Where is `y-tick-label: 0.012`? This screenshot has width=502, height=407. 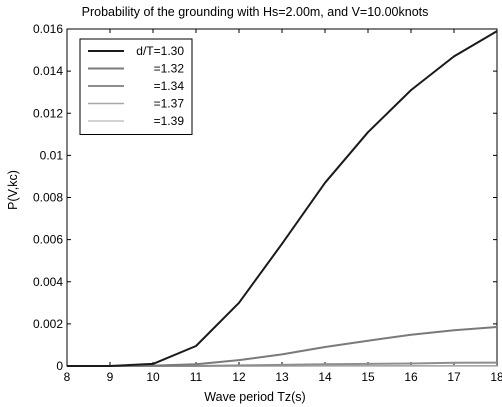 y-tick-label: 0.012 is located at coordinates (48, 113).